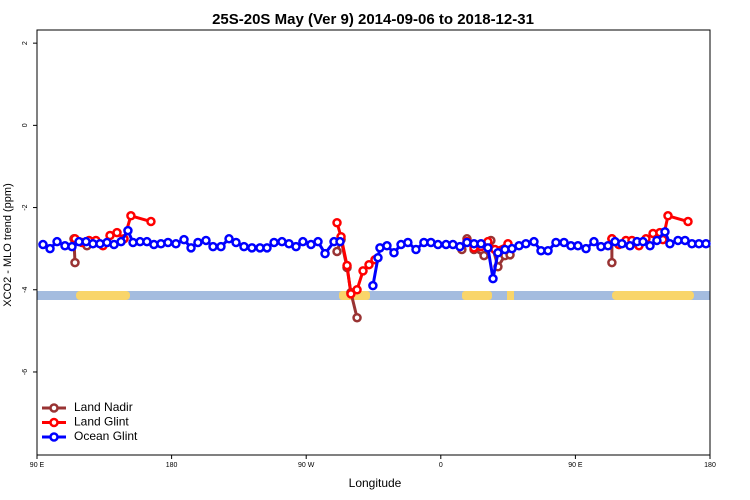 This screenshot has width=750, height=500. I want to click on x-tick-label: 0, so click(441, 465).